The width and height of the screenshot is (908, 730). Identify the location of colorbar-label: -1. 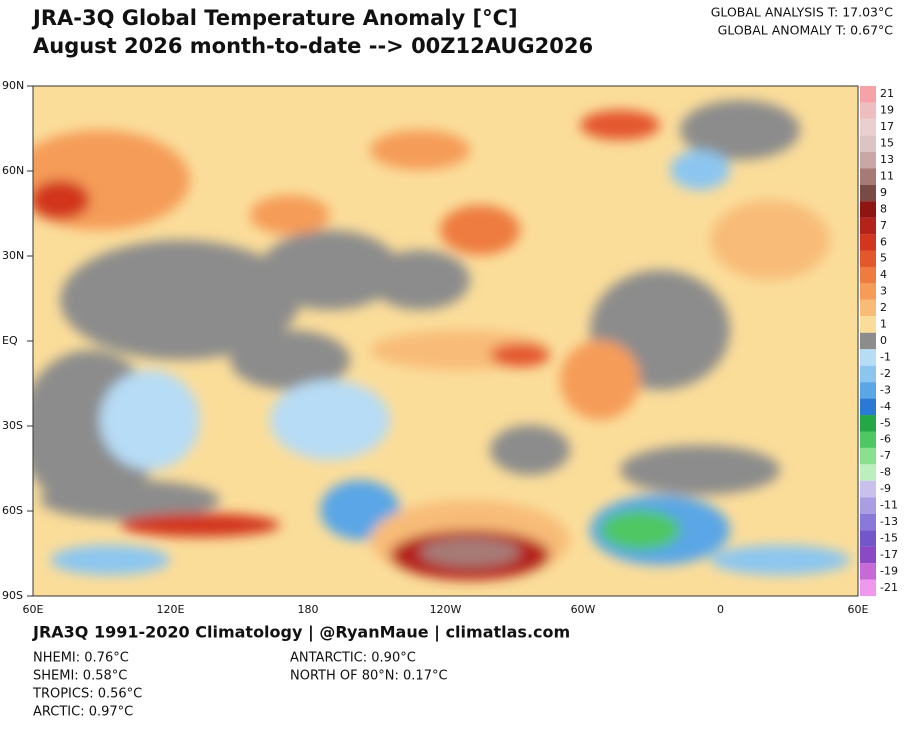
(885, 356).